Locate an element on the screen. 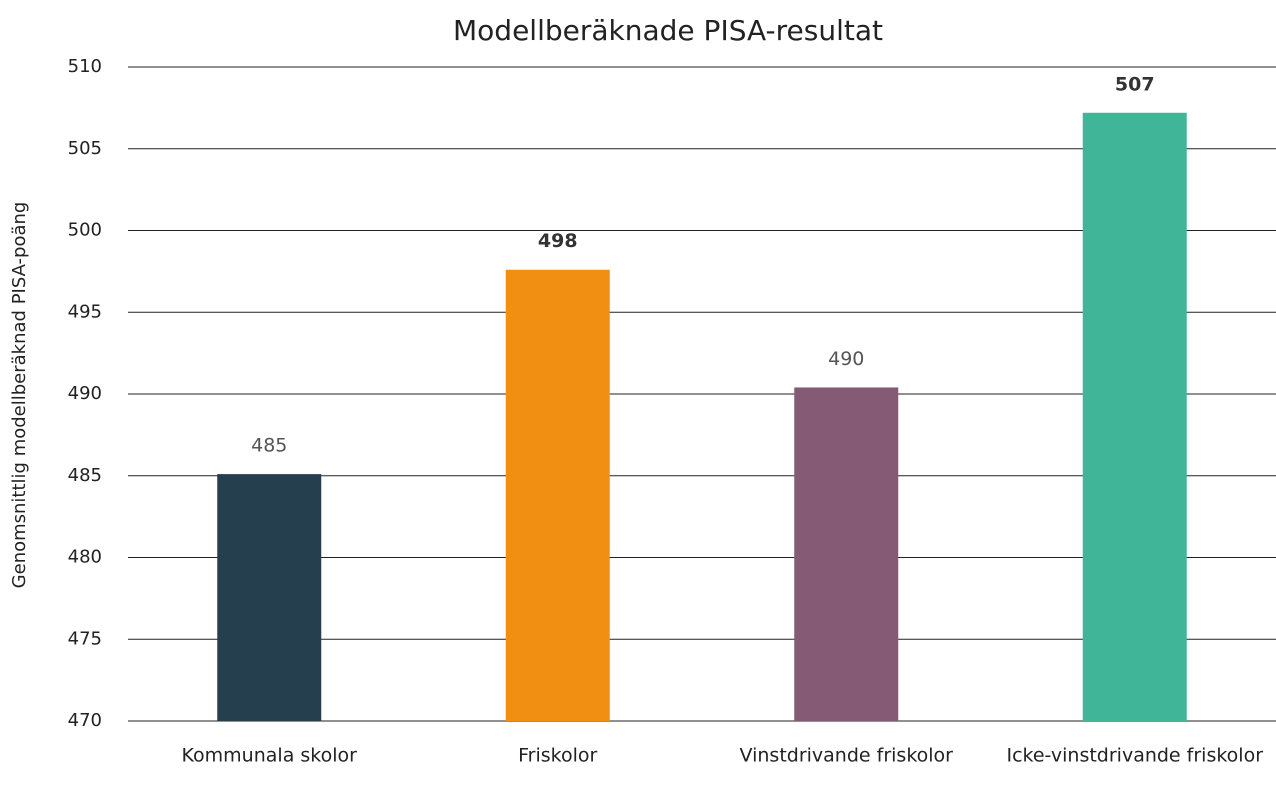  y-tick-label: 505 is located at coordinates (85, 148).